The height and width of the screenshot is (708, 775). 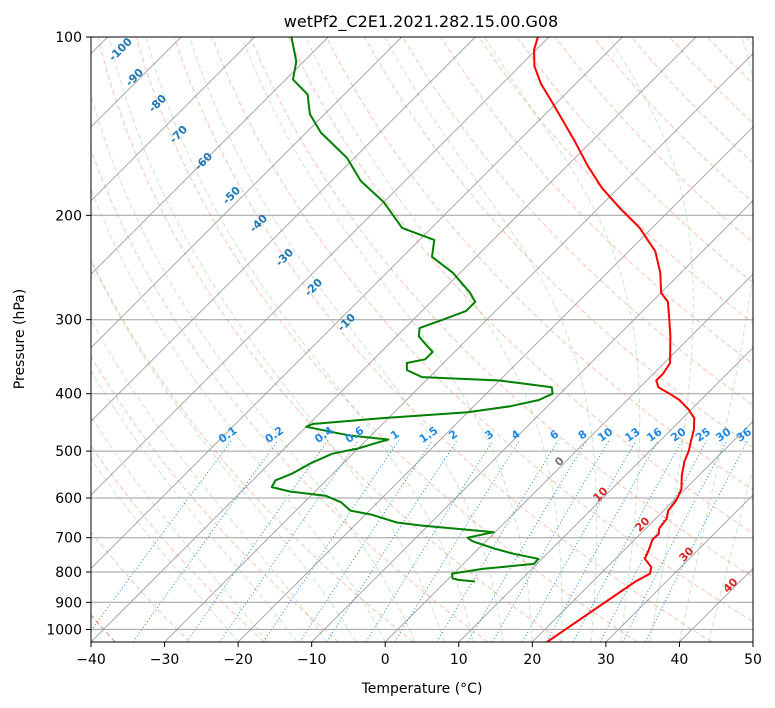 What do you see at coordinates (489, 434) in the screenshot?
I see `mixing-ratio-label: 3` at bounding box center [489, 434].